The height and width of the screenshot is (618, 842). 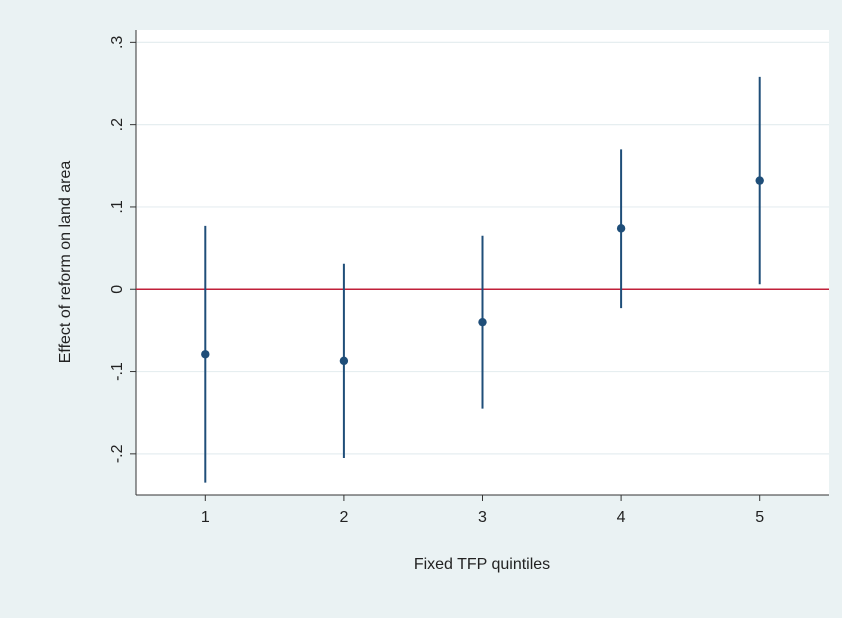 What do you see at coordinates (482, 564) in the screenshot?
I see `x-axis-title: Fixed TFP quintiles` at bounding box center [482, 564].